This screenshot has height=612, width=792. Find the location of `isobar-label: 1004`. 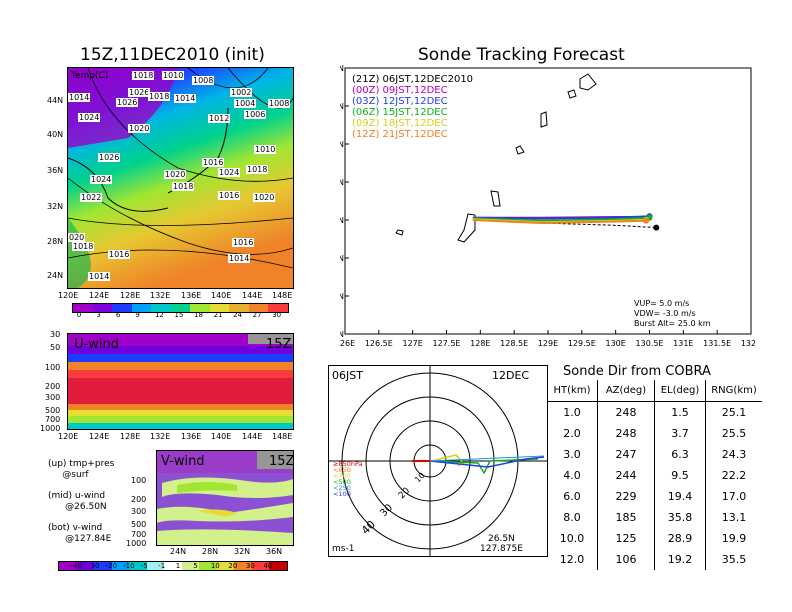

isobar-label: 1004 is located at coordinates (245, 103).